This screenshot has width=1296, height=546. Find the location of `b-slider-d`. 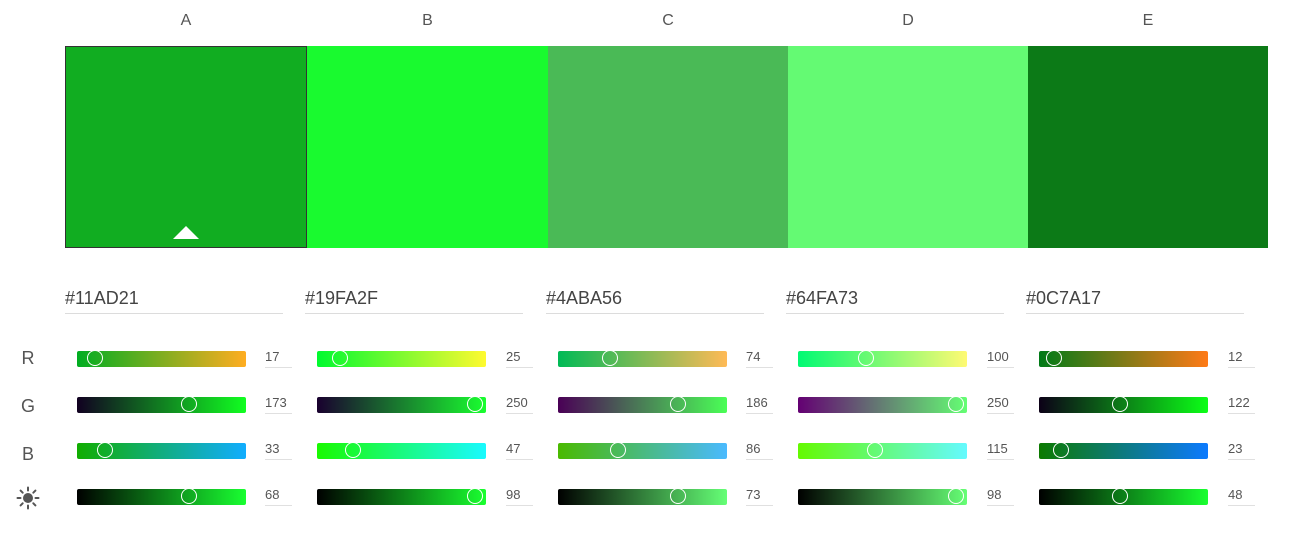

b-slider-d is located at coordinates (882, 450).